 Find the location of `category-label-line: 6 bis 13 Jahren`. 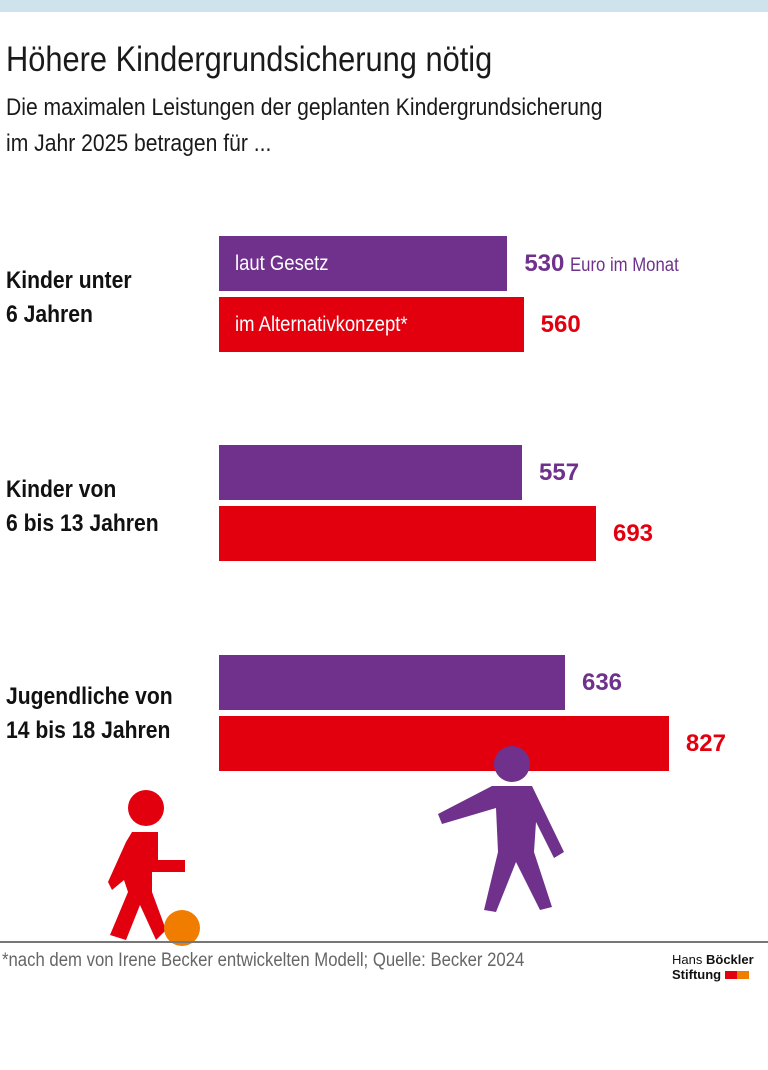

category-label-line: 6 bis 13 Jahren is located at coordinates (82, 523).